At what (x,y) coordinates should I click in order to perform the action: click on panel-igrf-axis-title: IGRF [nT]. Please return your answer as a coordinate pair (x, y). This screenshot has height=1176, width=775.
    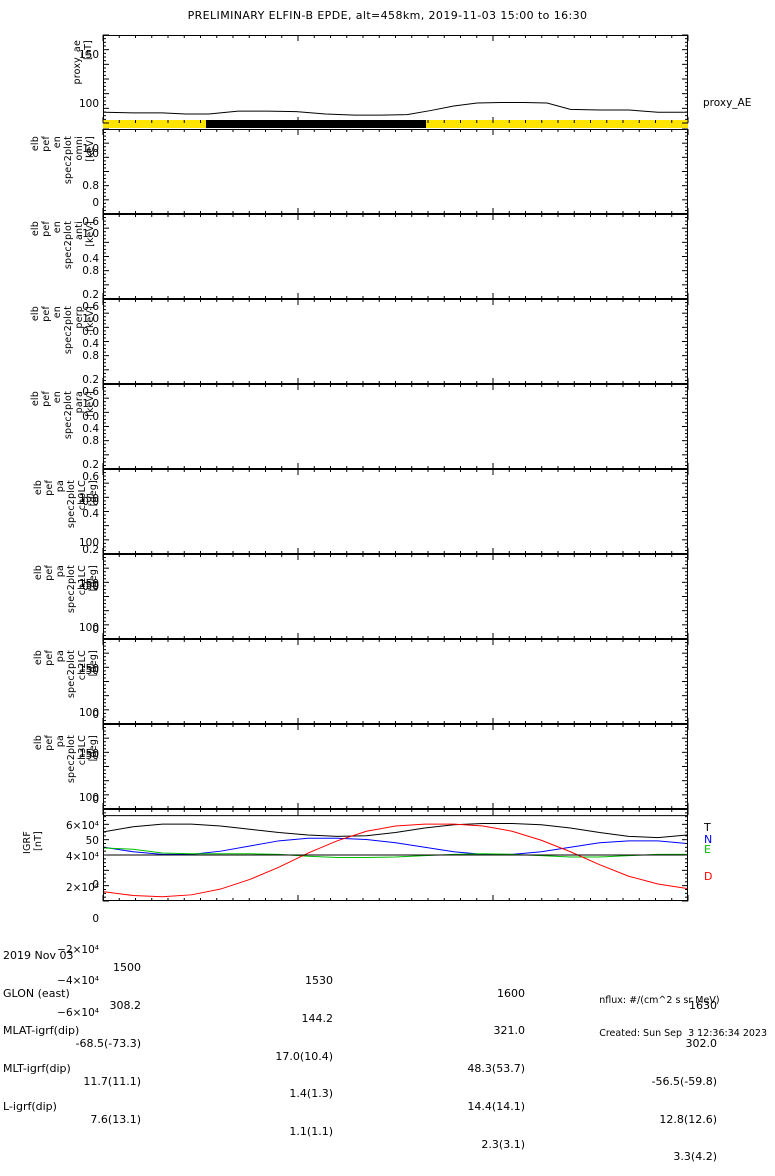
    Looking at the image, I should click on (33, 855).